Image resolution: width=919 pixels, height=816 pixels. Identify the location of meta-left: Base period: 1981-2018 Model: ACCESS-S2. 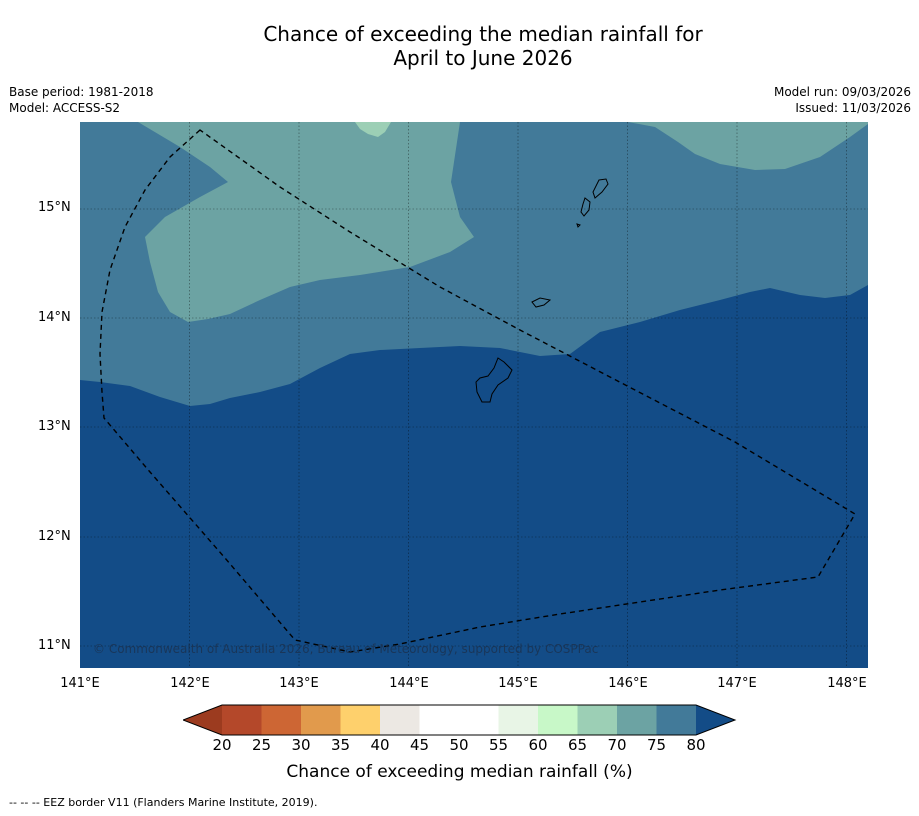
(81, 100).